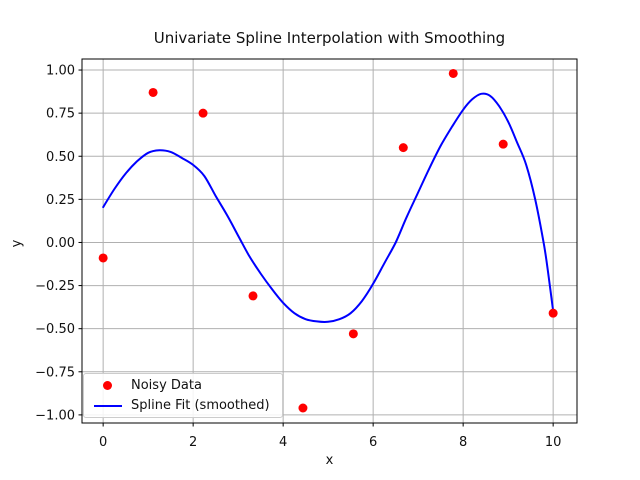 This screenshot has height=480, width=640. I want to click on line-marker-icon, so click(107, 405).